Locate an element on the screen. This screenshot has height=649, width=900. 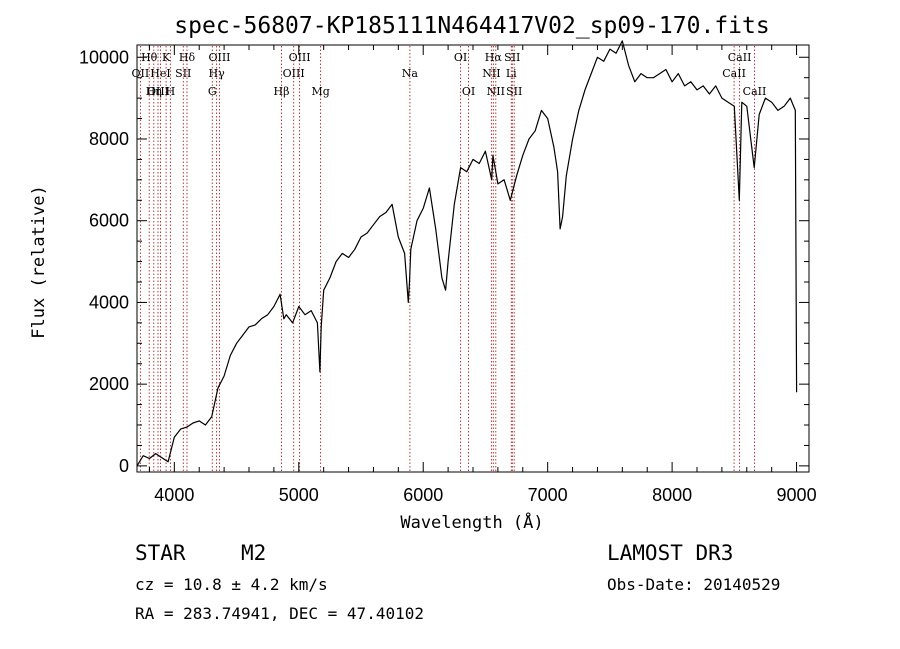
line-marker-label: Hβ is located at coordinates (282, 91).